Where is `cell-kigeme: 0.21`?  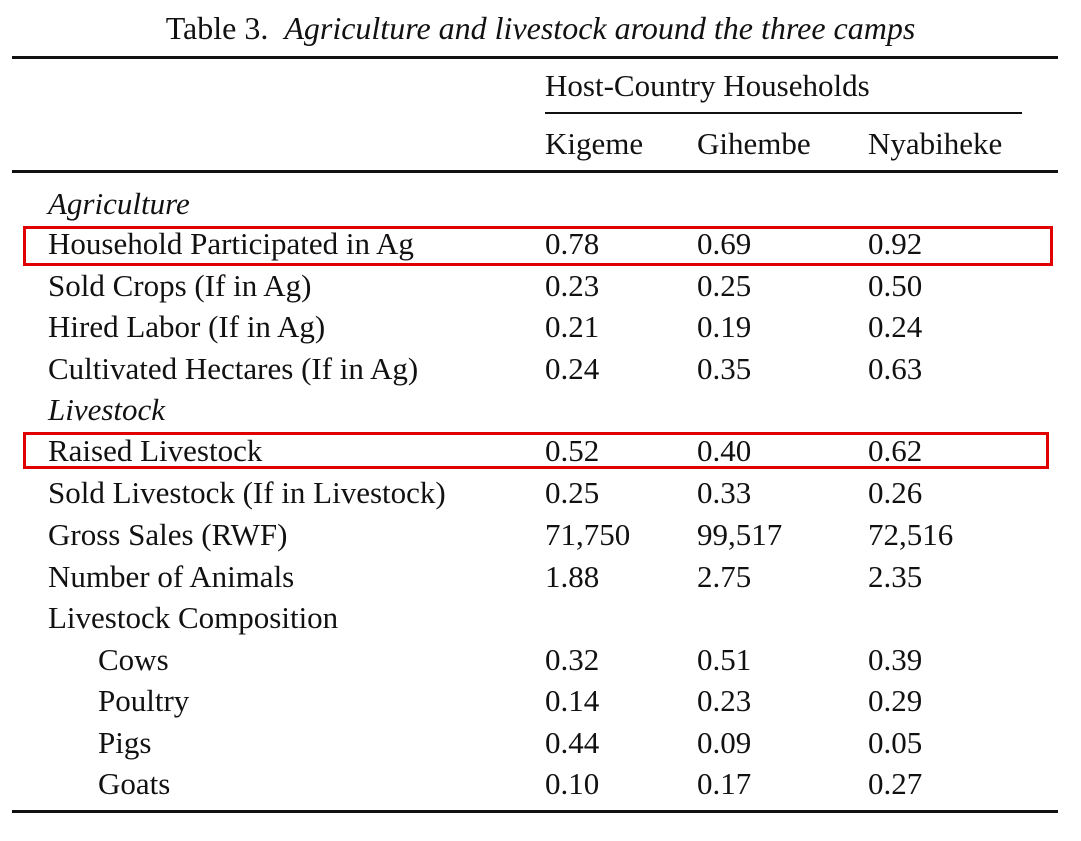 cell-kigeme: 0.21 is located at coordinates (572, 326).